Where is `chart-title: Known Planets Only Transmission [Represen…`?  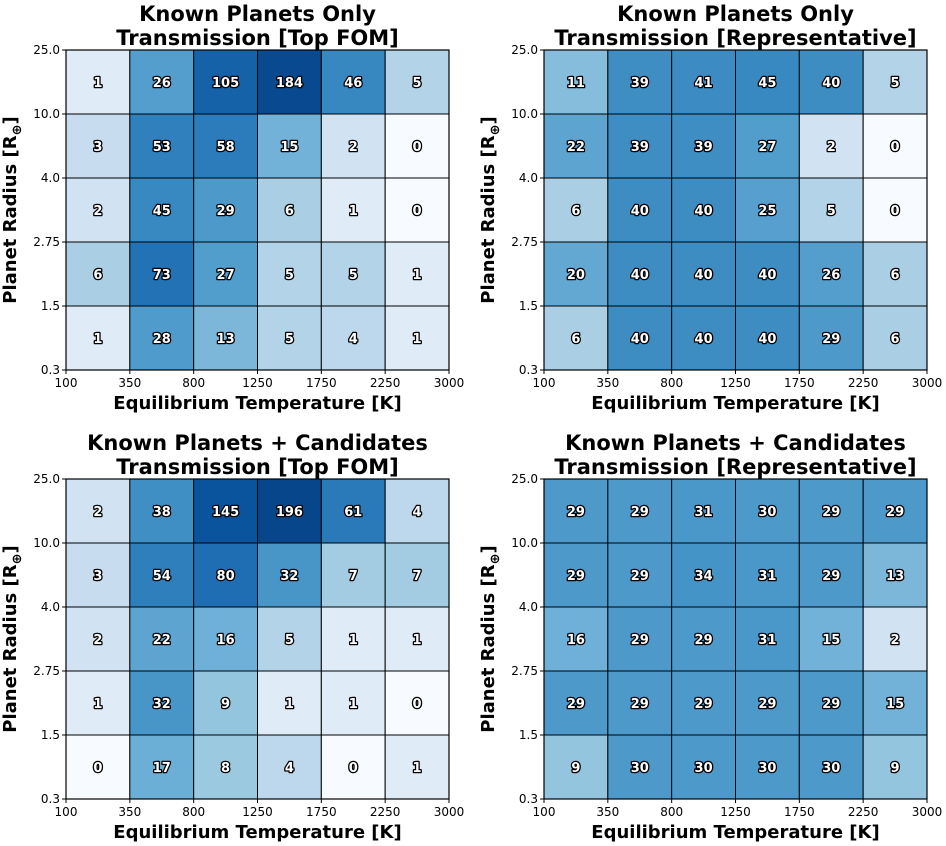
chart-title: Known Planets Only Transmission [Represen… is located at coordinates (735, 26).